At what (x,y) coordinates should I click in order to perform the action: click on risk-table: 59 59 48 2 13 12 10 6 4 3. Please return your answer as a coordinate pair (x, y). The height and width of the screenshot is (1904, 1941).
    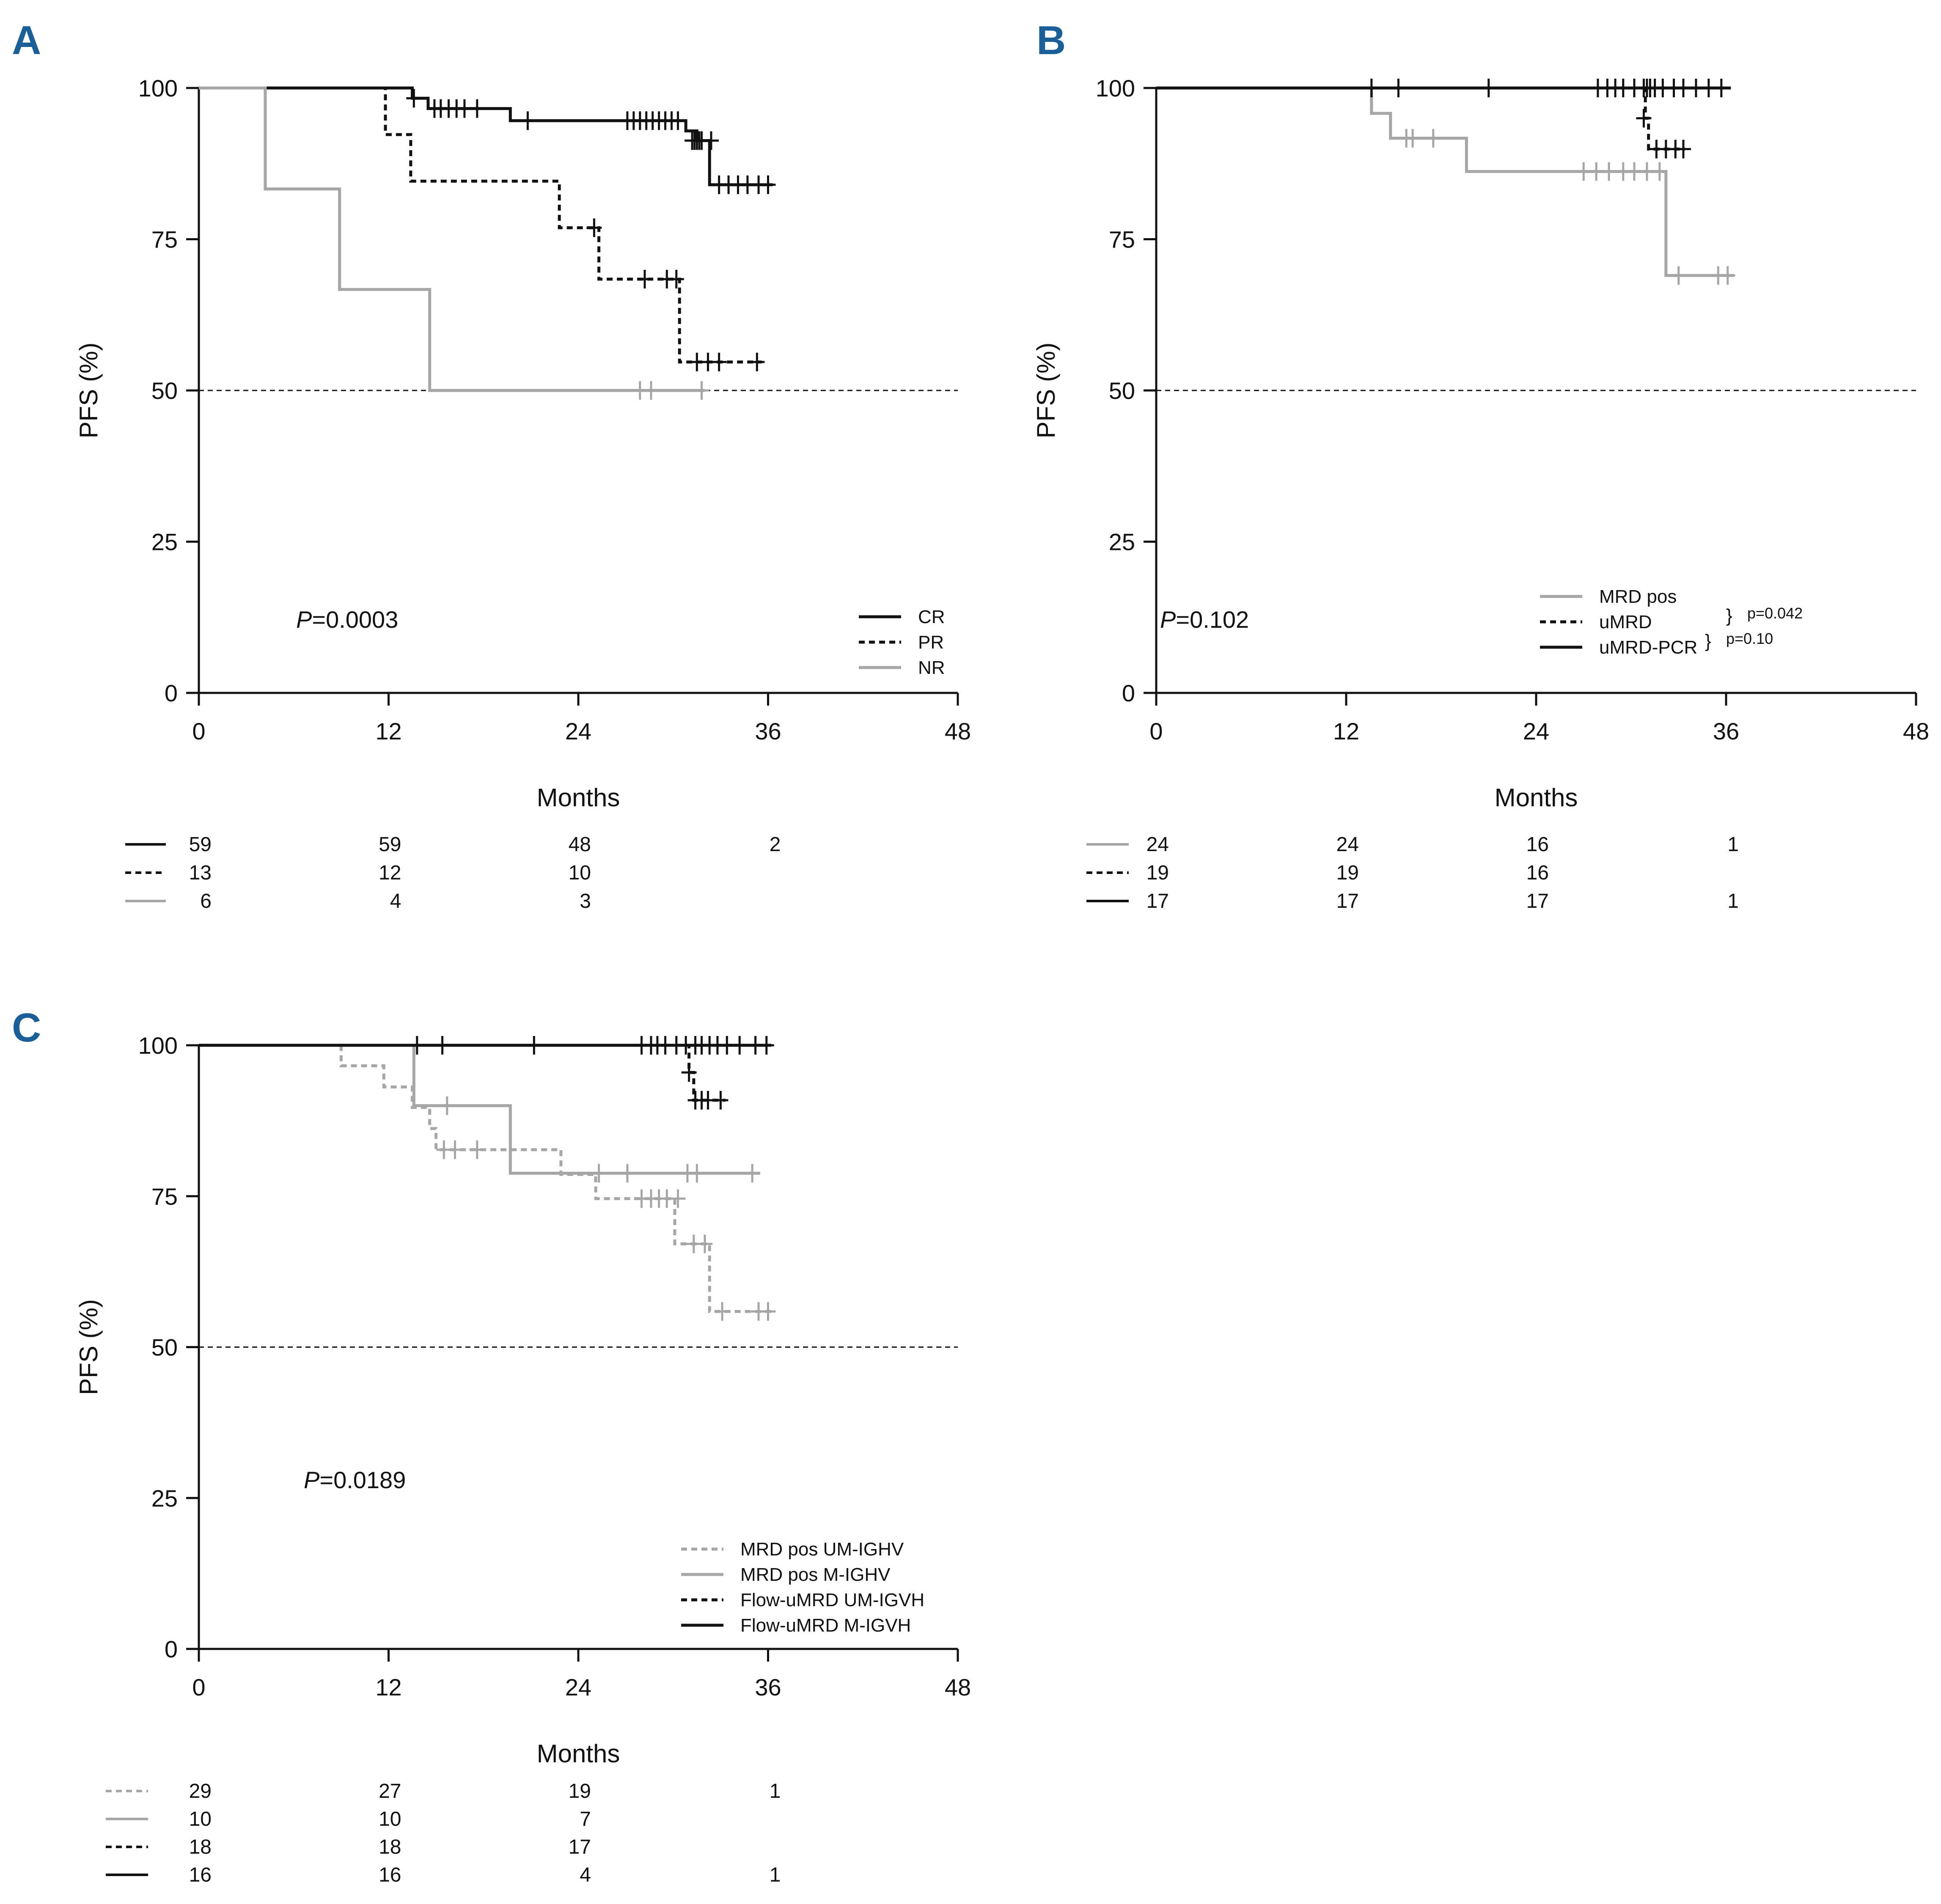
    Looking at the image, I should click on (453, 872).